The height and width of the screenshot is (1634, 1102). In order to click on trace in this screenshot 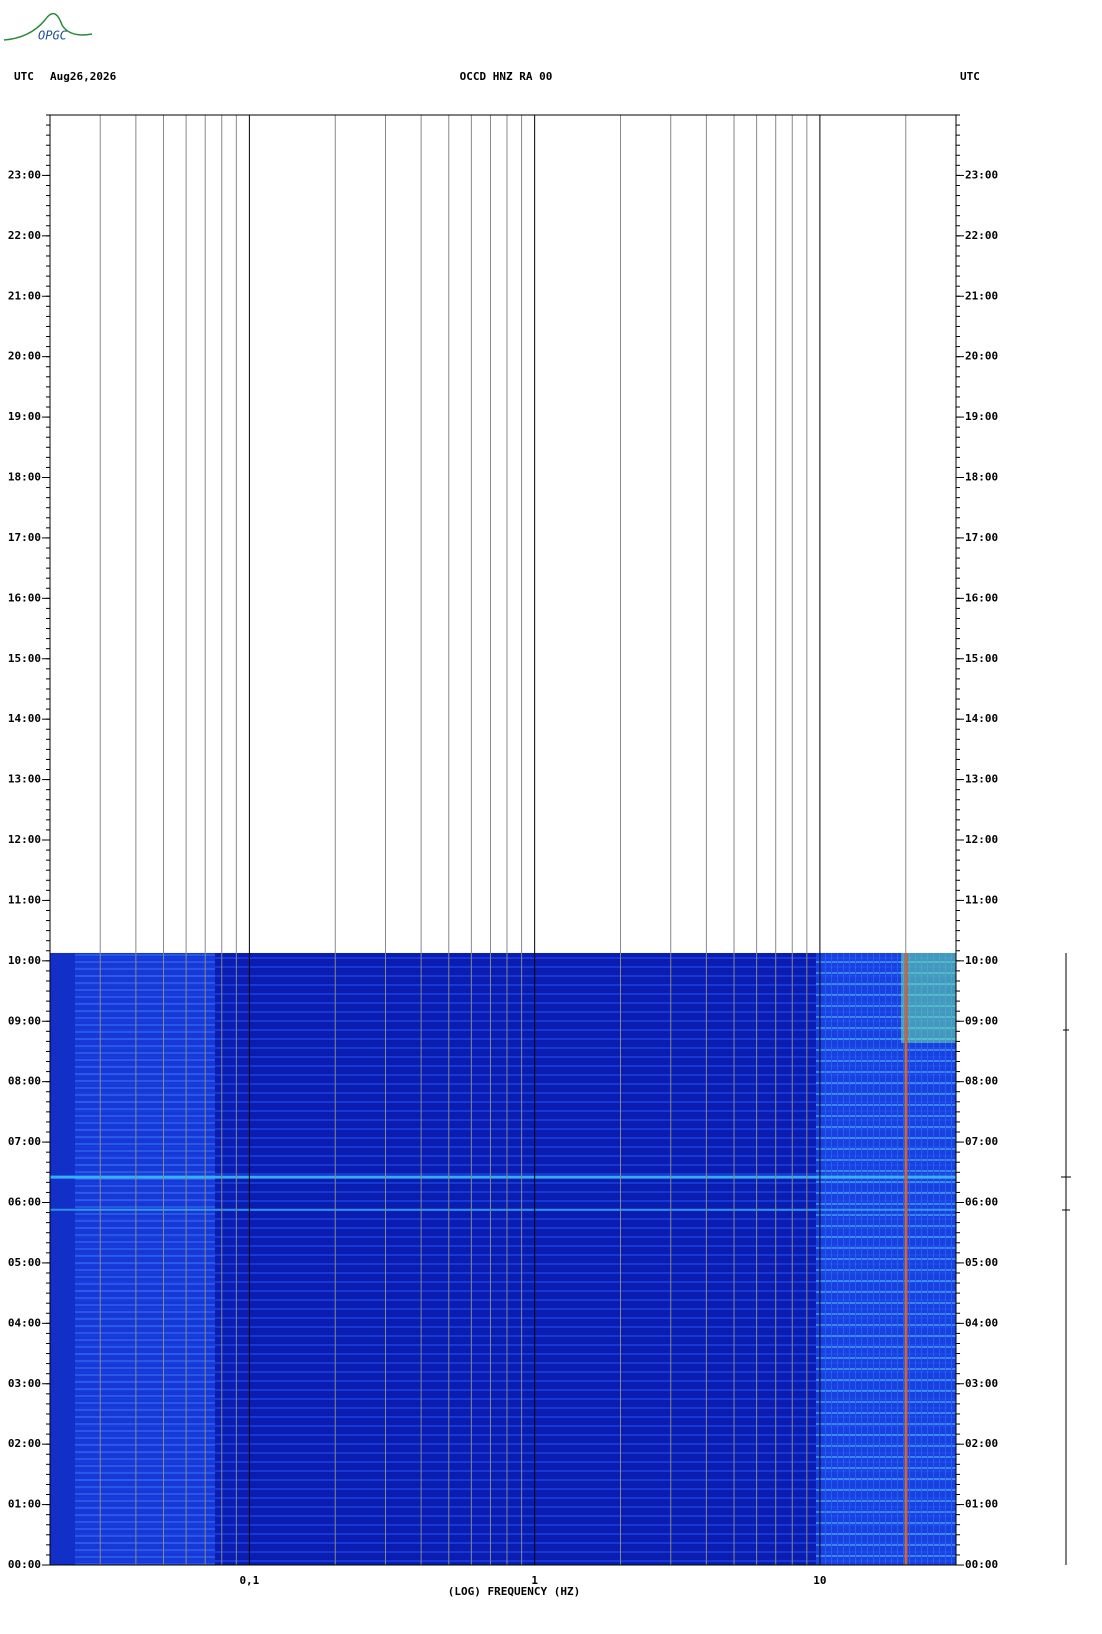, I will do `click(1066, 1259)`.